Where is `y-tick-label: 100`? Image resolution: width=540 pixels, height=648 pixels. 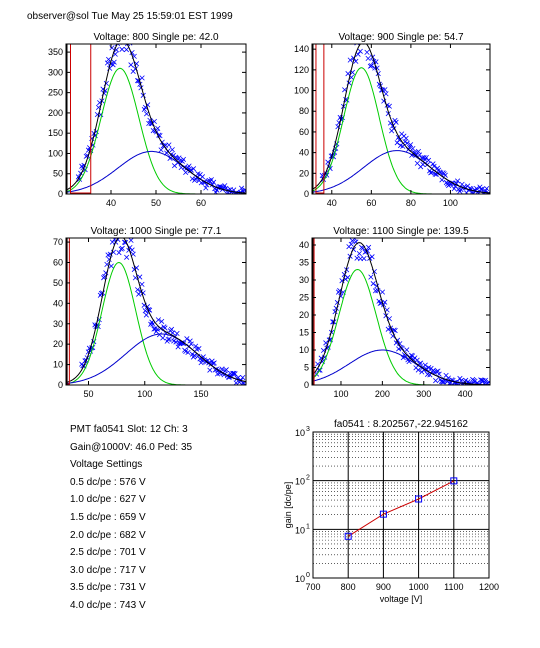
y-tick-label: 100 is located at coordinates (301, 91).